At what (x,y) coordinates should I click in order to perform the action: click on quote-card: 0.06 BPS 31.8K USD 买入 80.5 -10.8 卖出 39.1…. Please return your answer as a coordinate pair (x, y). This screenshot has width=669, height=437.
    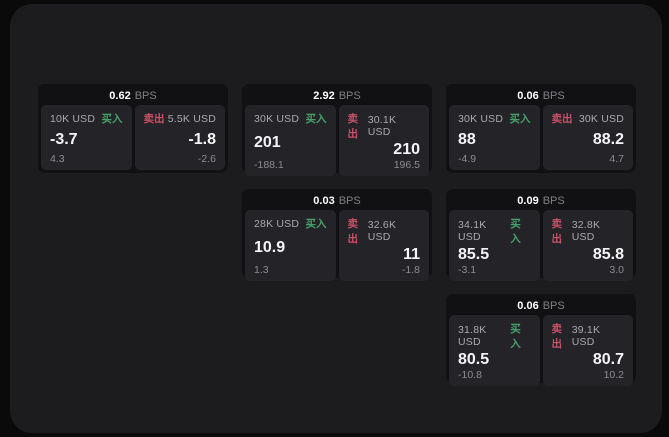
    Looking at the image, I should click on (541, 340).